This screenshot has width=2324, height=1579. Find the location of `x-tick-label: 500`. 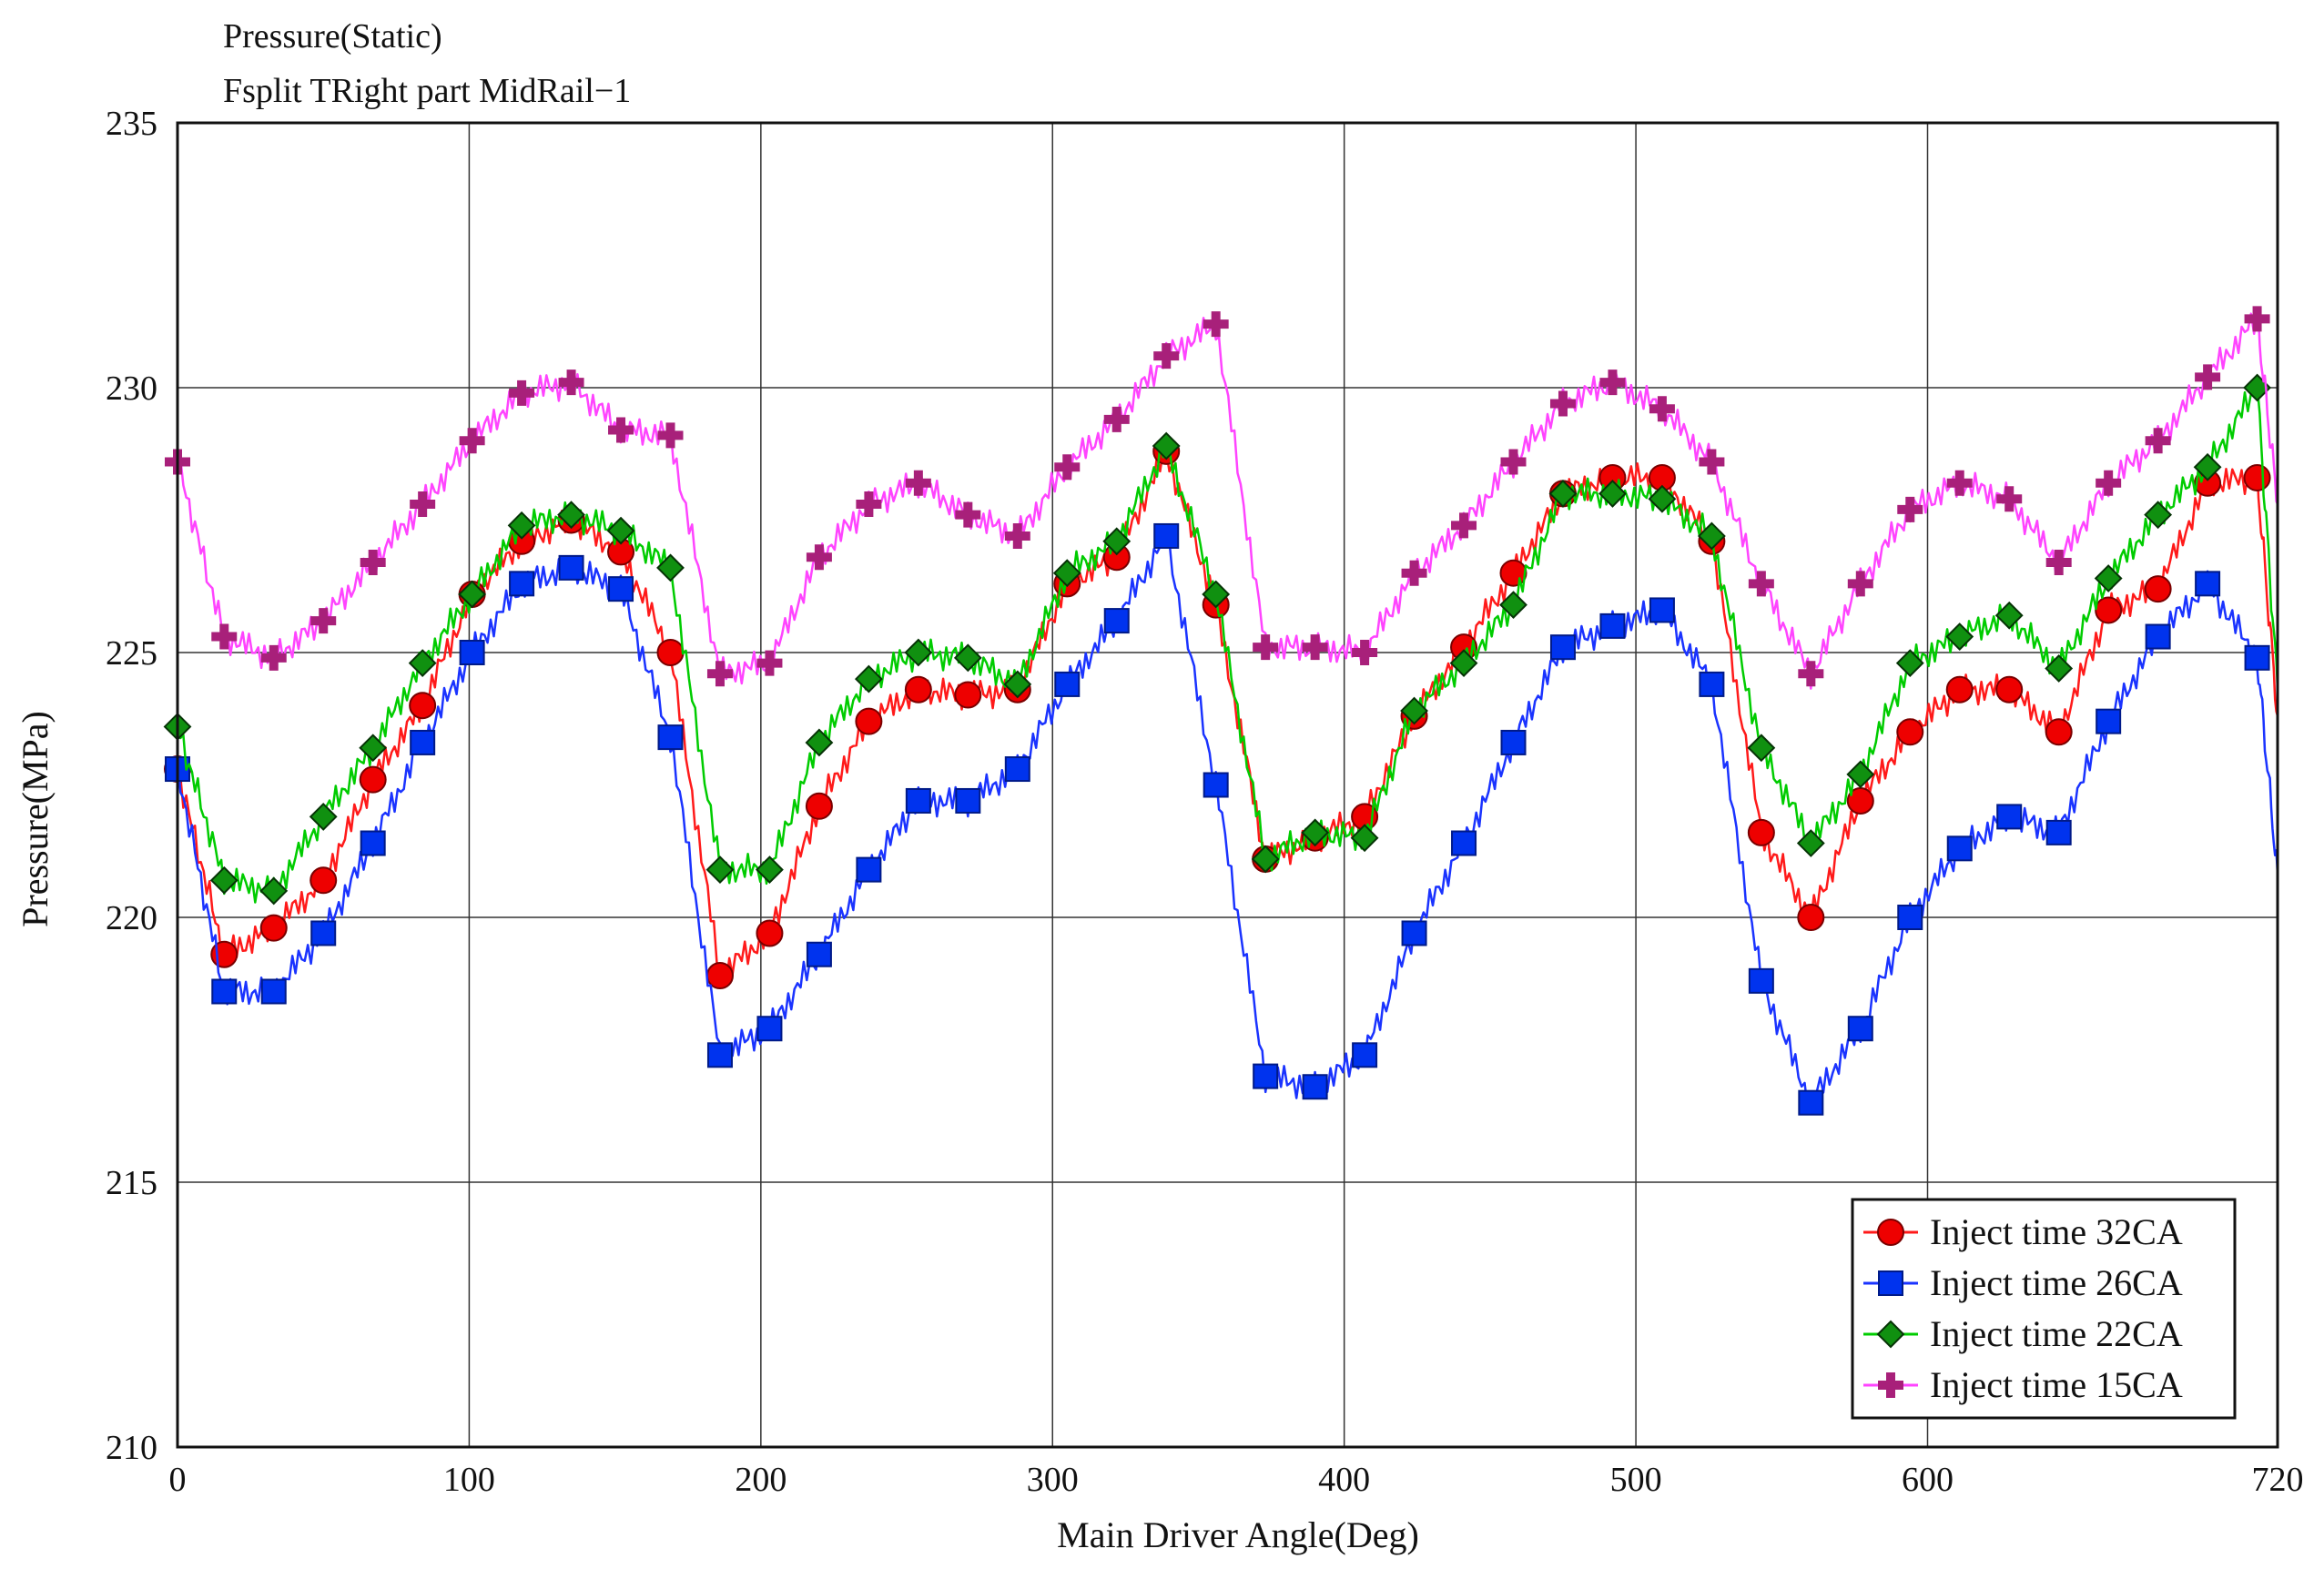

x-tick-label: 500 is located at coordinates (1636, 1480).